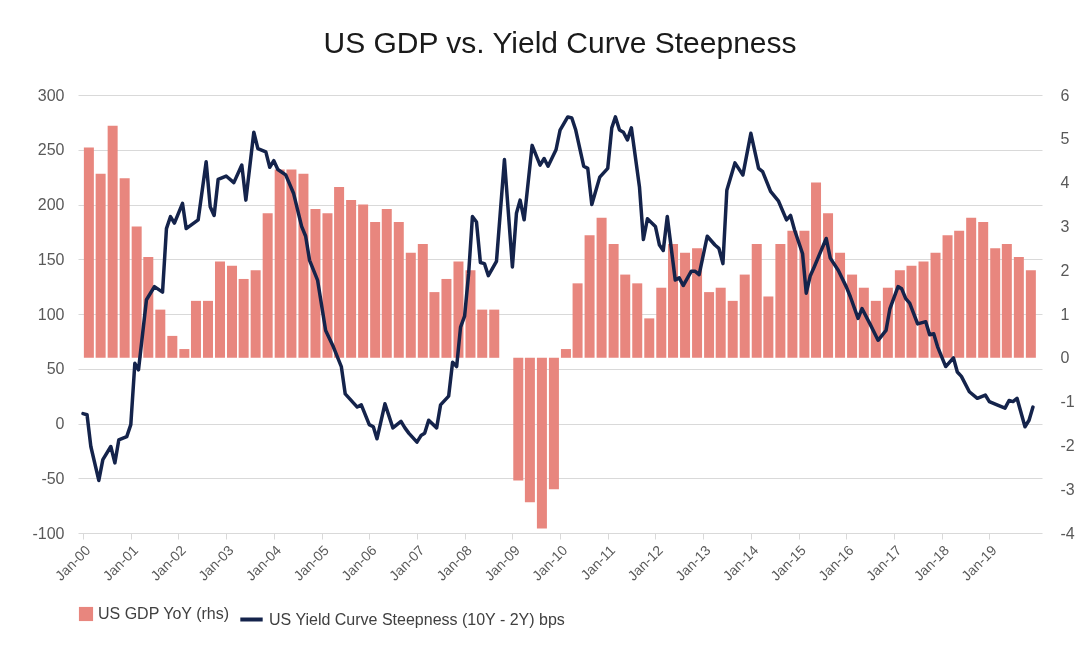 Image resolution: width=1075 pixels, height=655 pixels. Describe the element at coordinates (1065, 95) in the screenshot. I see `y2-tick-label: 6` at that location.